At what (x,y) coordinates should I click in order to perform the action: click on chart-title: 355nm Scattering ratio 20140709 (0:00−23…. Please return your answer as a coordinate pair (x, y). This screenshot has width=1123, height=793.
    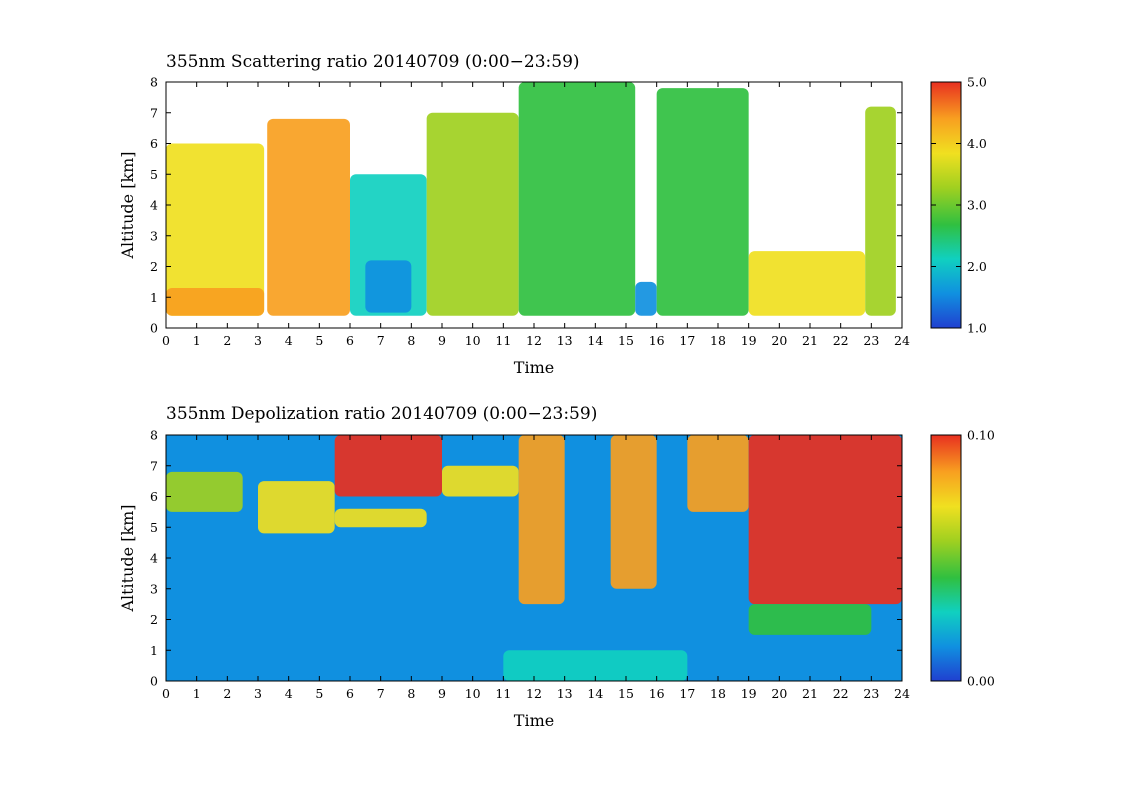
    Looking at the image, I should click on (373, 62).